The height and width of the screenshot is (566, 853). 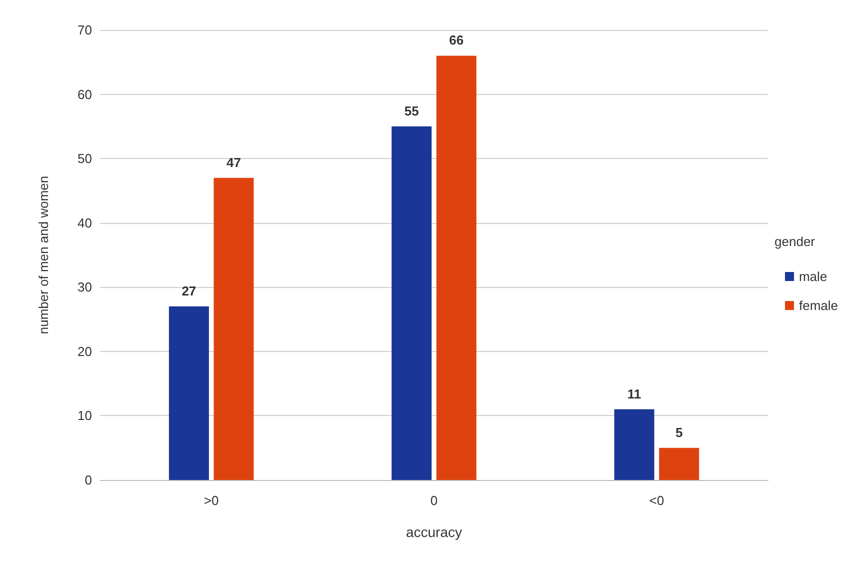 What do you see at coordinates (85, 416) in the screenshot?
I see `y-tick-label: 10` at bounding box center [85, 416].